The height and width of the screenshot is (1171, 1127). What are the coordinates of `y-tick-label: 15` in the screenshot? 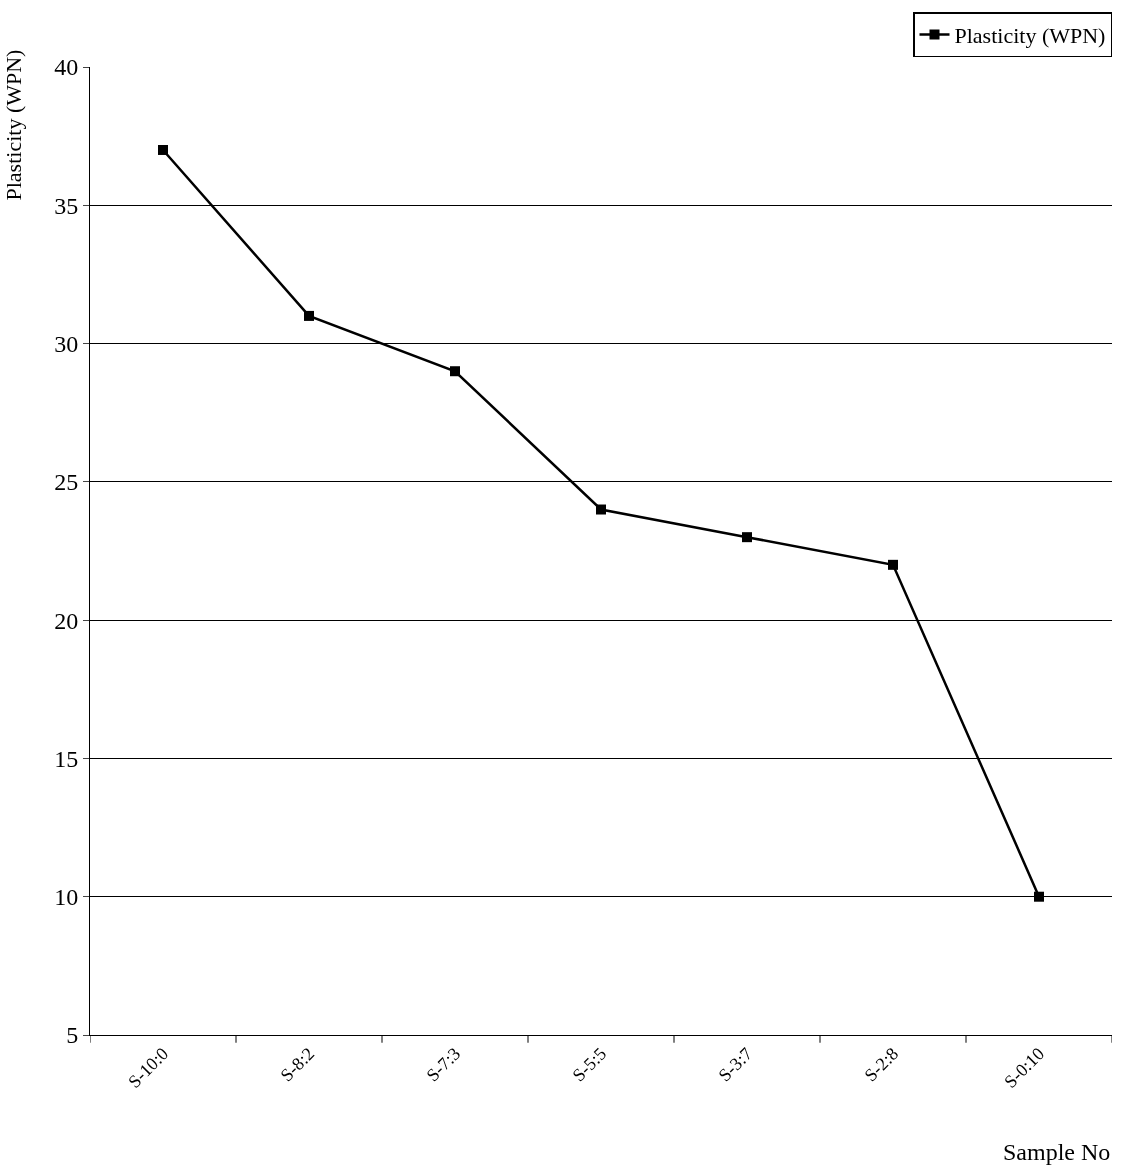 It's located at (66, 758).